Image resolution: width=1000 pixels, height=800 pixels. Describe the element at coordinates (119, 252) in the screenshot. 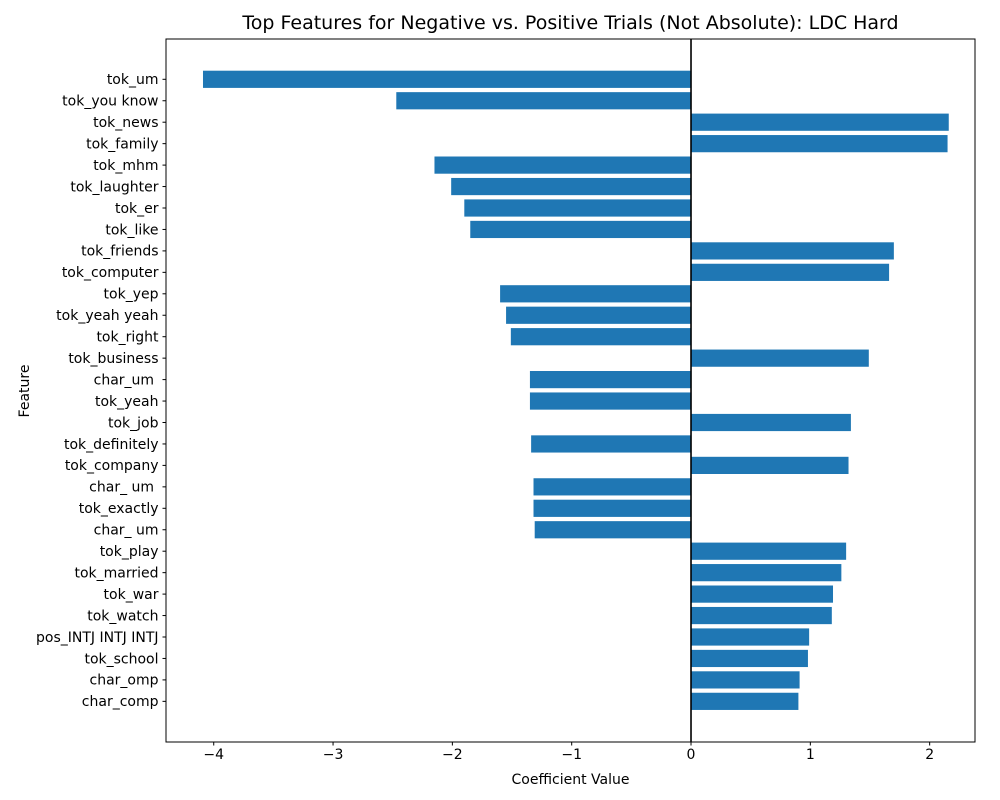

I see `y-tick-label: tok_friends` at that location.